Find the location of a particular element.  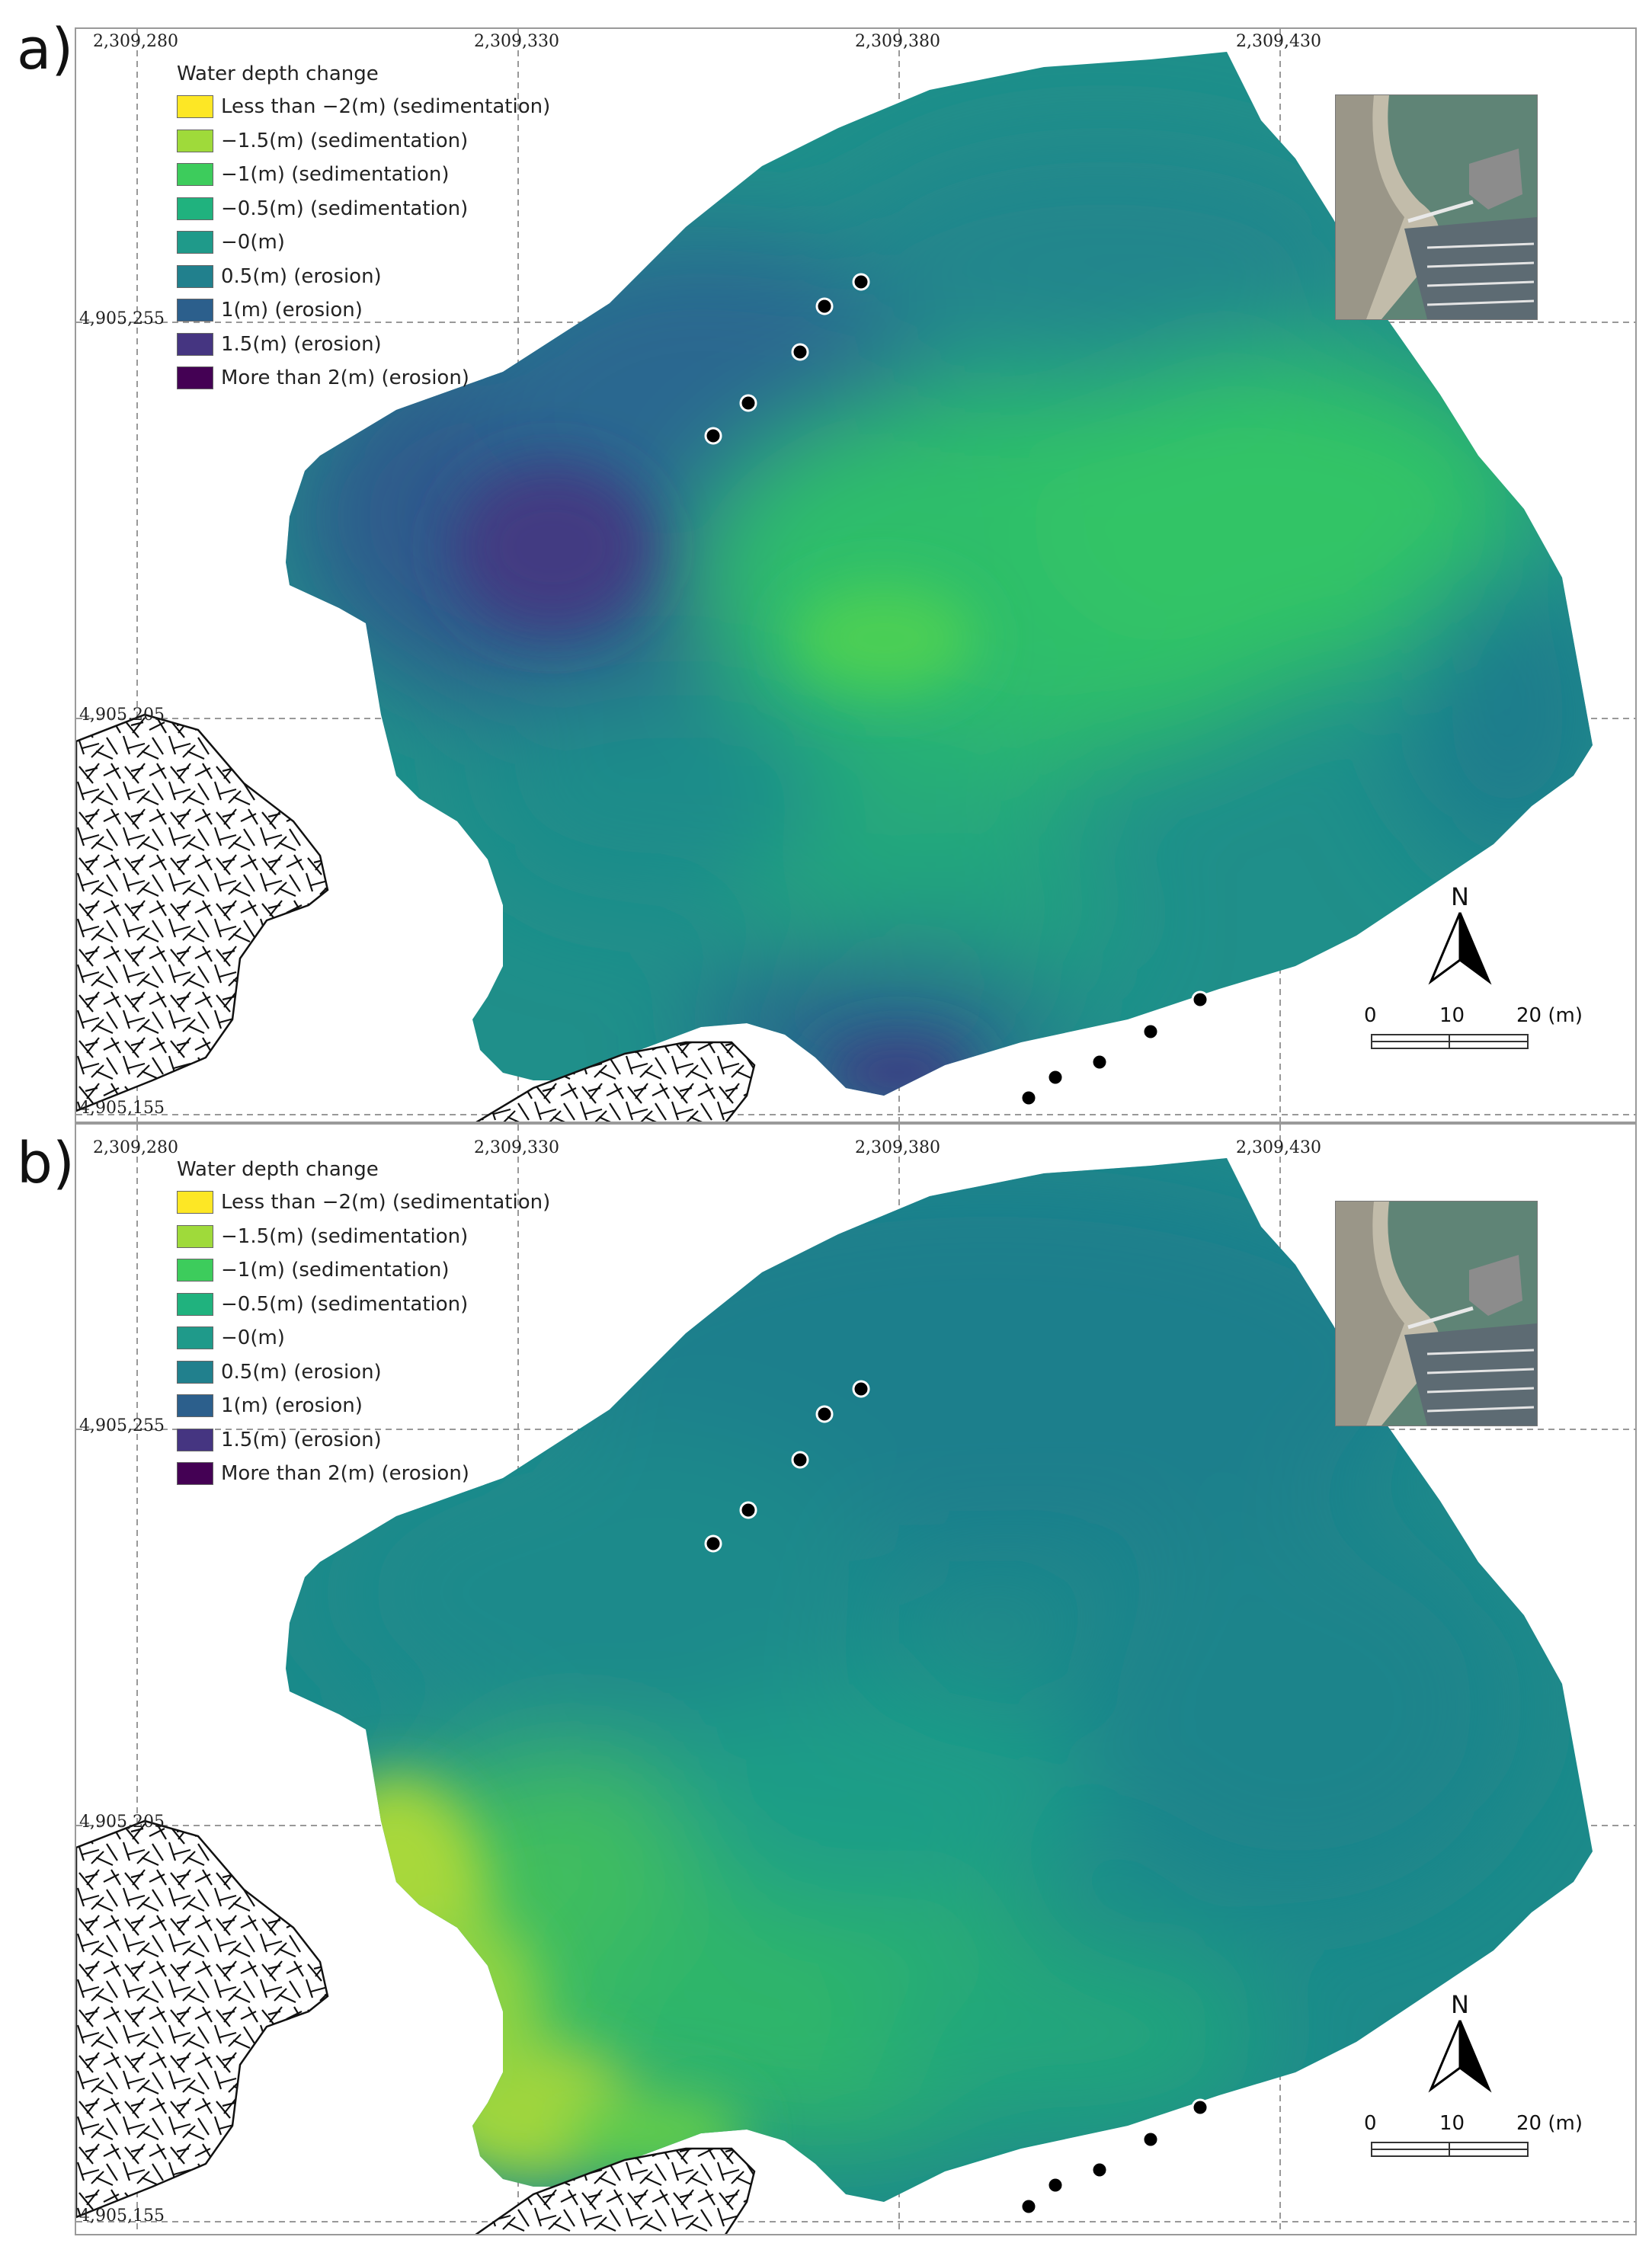

panel-label: a) is located at coordinates (45, 49).